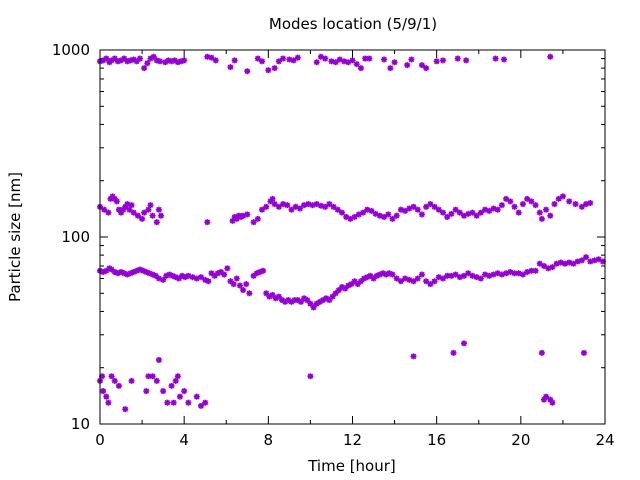 The height and width of the screenshot is (480, 640). What do you see at coordinates (351, 466) in the screenshot?
I see `x-axis-label: Time [hour]` at bounding box center [351, 466].